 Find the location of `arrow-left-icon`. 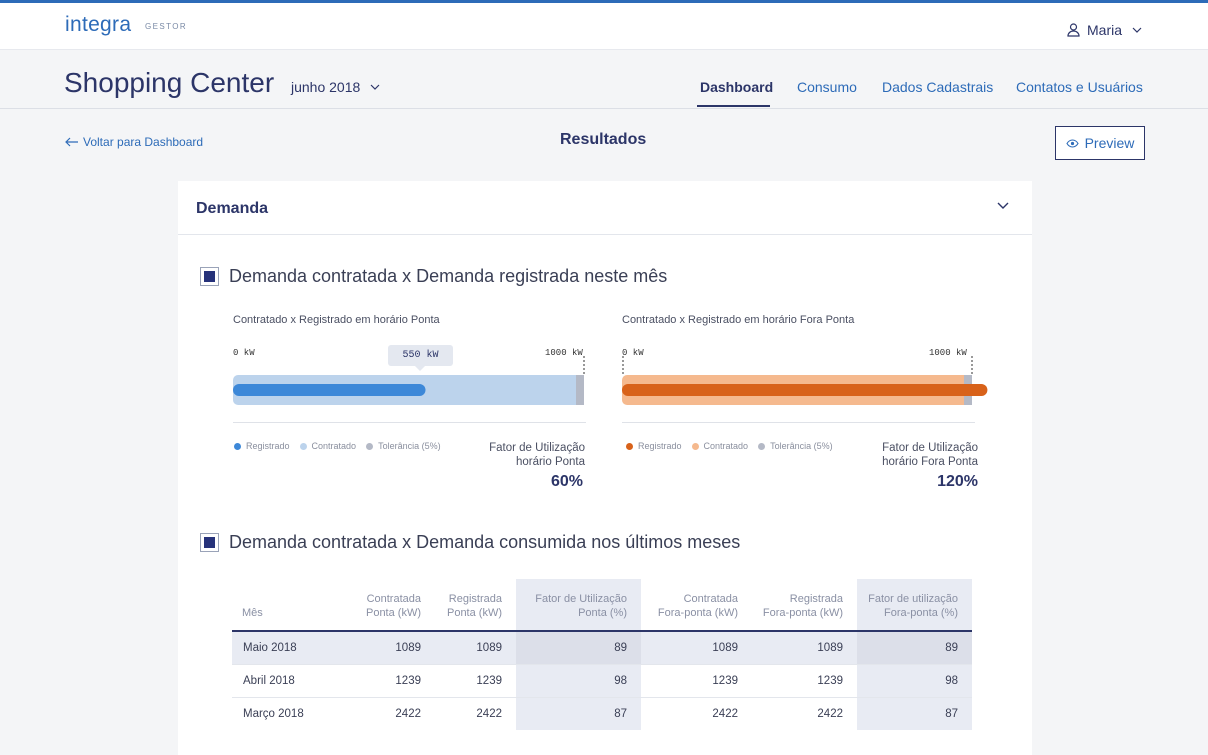

arrow-left-icon is located at coordinates (71, 142).